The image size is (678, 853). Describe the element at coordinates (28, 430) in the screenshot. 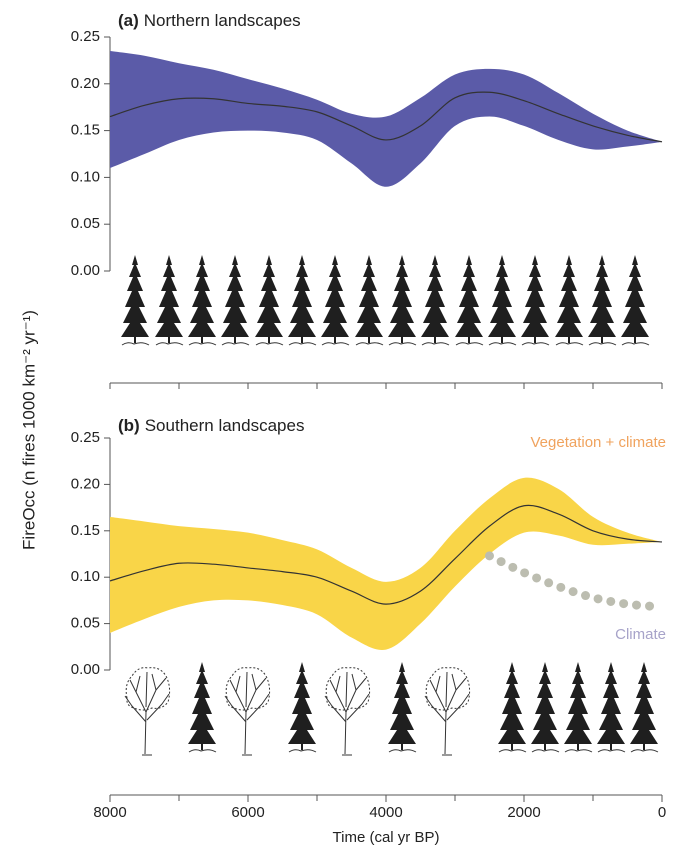

I see `y-axis-label: FireOcc (n fires 1000 km⁻² yr⁻¹)` at that location.